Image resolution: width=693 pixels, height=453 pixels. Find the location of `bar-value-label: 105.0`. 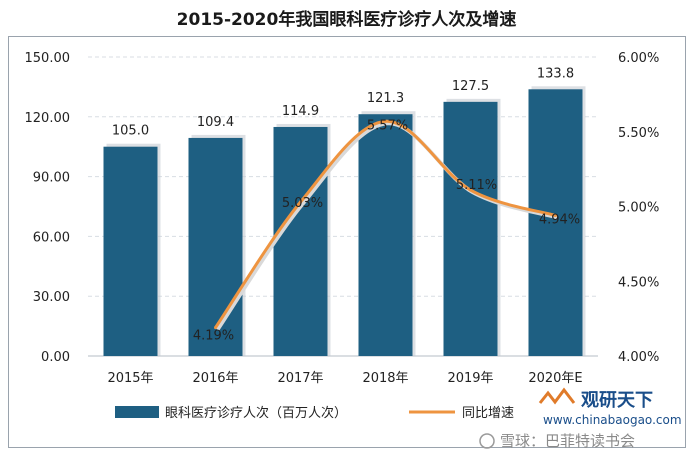

bar-value-label: 105.0 is located at coordinates (130, 131).